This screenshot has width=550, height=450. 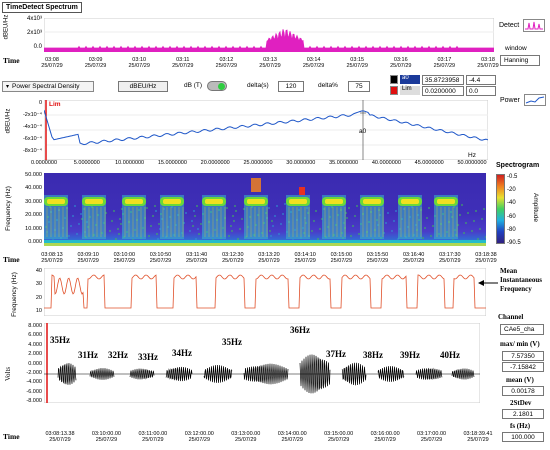 I want to click on lim-cursor-button: Lim, so click(x=410, y=90).